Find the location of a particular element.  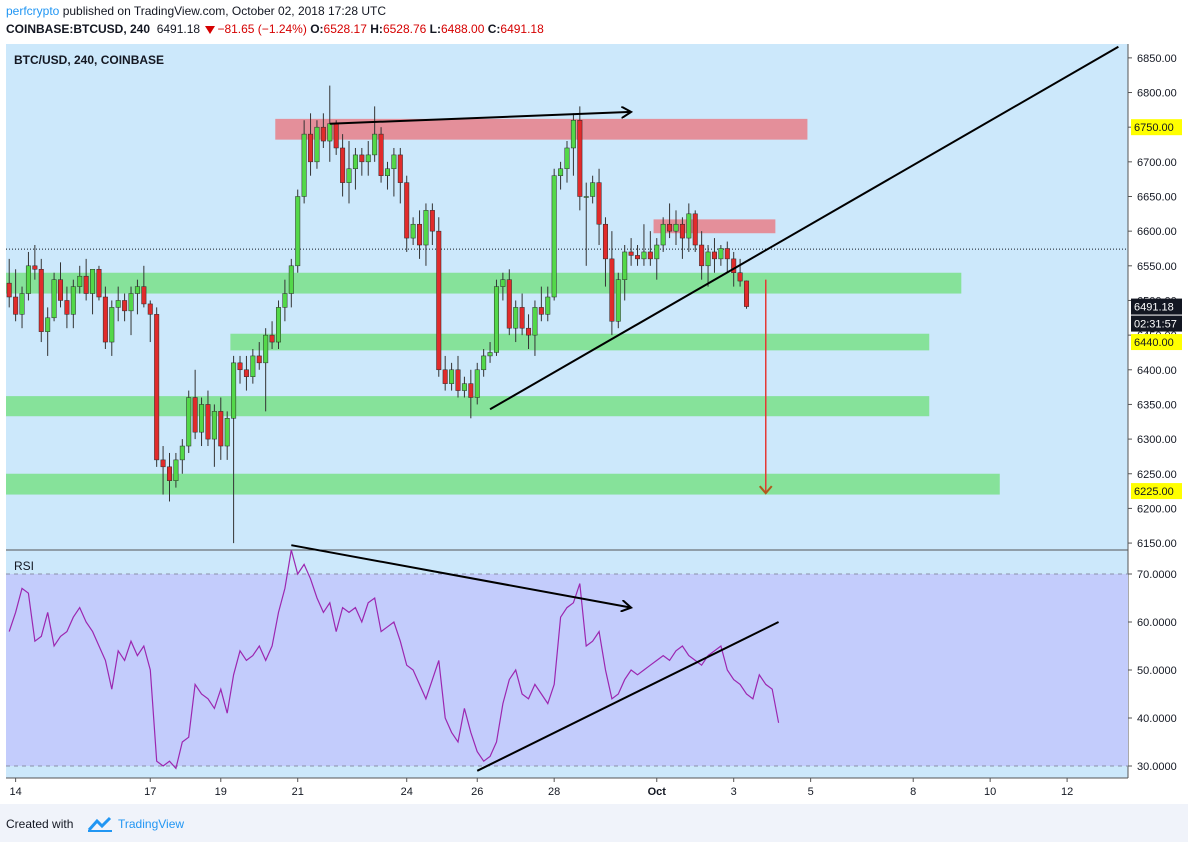

author-link: perfcrypto is located at coordinates (33, 11).